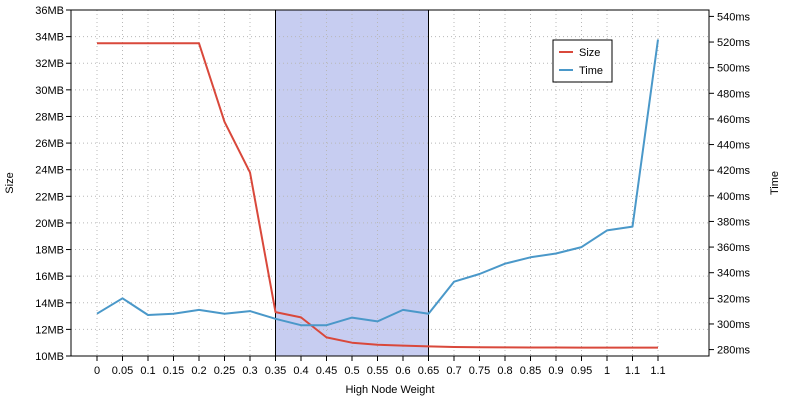 This screenshot has width=800, height=406. What do you see at coordinates (734, 146) in the screenshot?
I see `right-axis-tick-label: 440ms` at bounding box center [734, 146].